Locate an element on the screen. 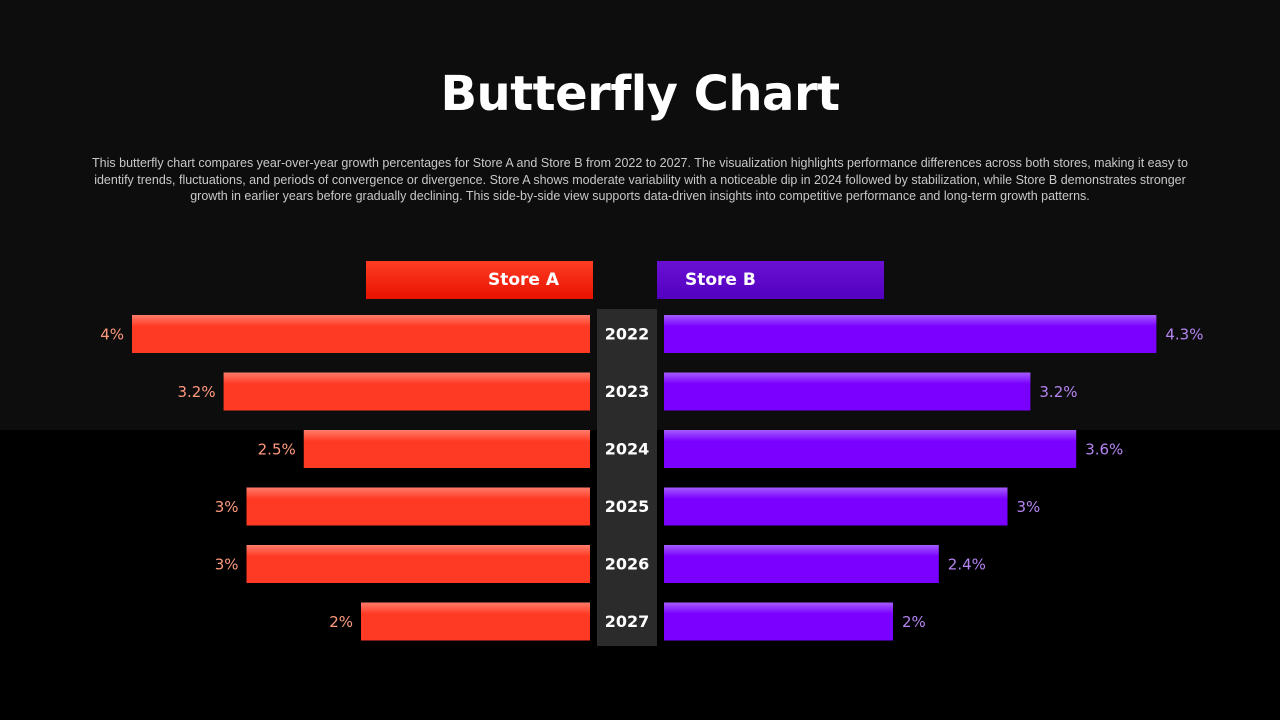 This screenshot has width=1280, height=720. store-a-bar-2023 is located at coordinates (406, 391).